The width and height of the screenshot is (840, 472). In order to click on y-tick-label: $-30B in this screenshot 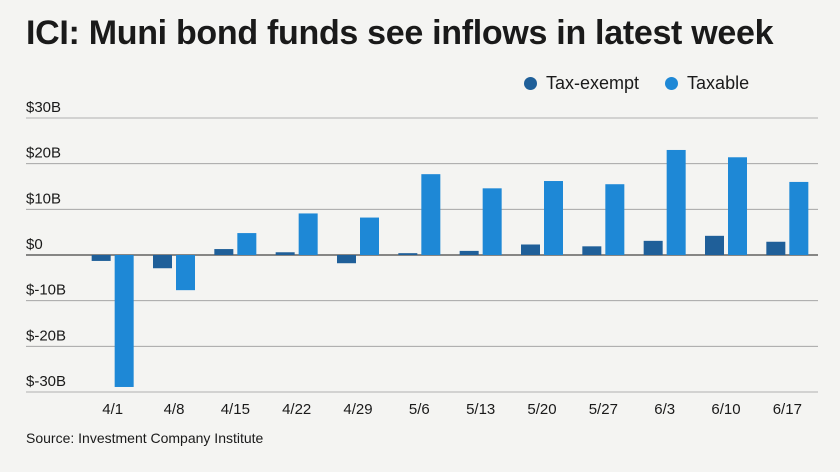, I will do `click(46, 381)`.